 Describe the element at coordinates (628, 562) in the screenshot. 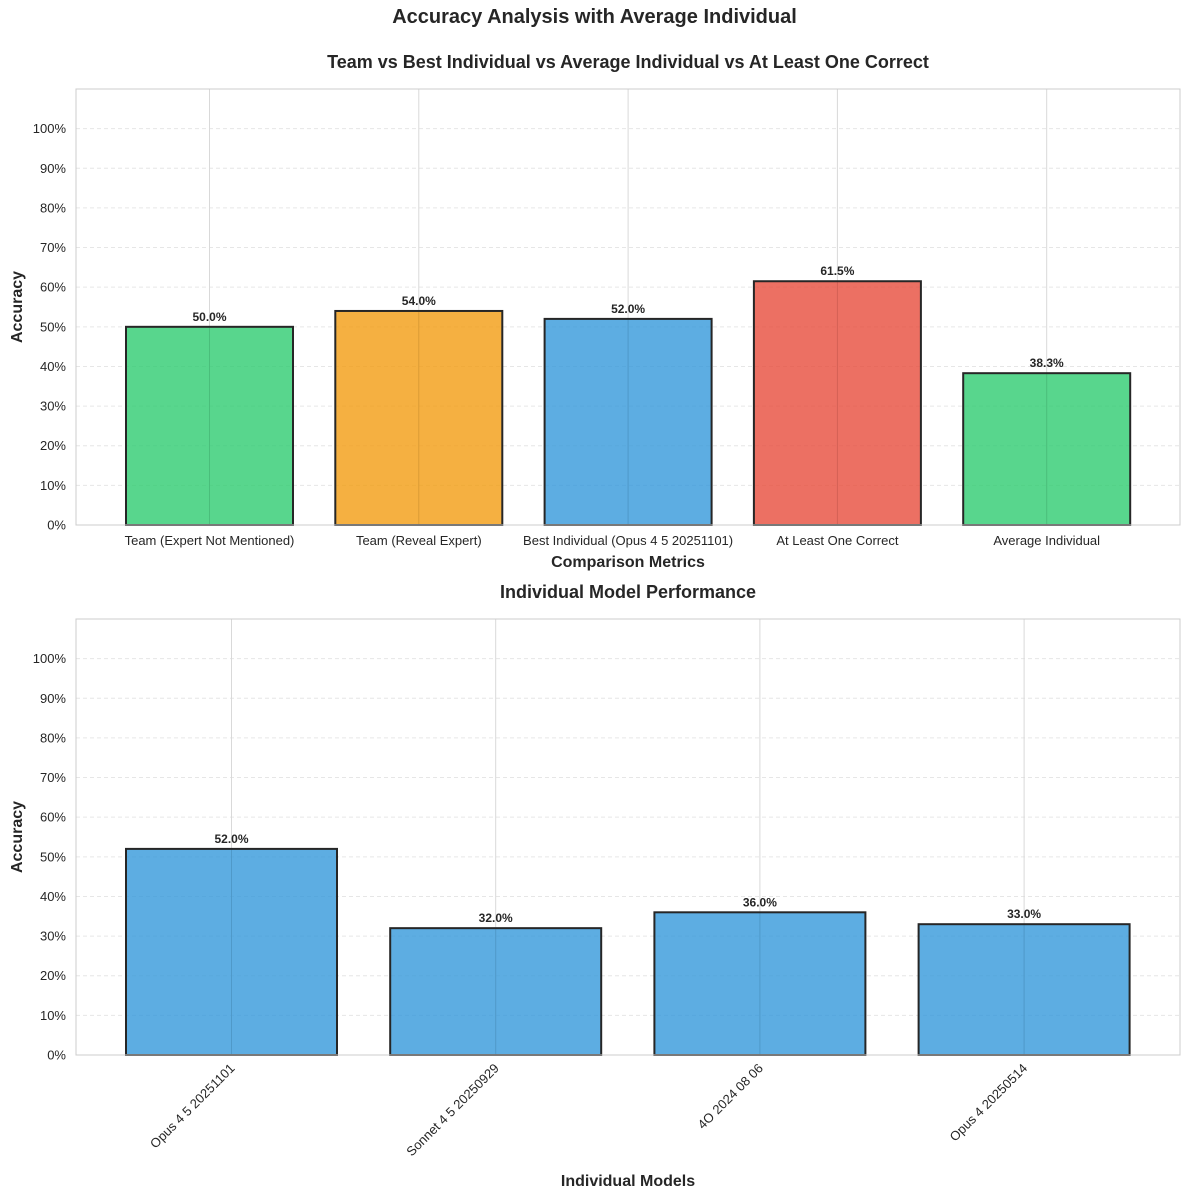

I see `x-axis-label: Comparison Metrics` at that location.